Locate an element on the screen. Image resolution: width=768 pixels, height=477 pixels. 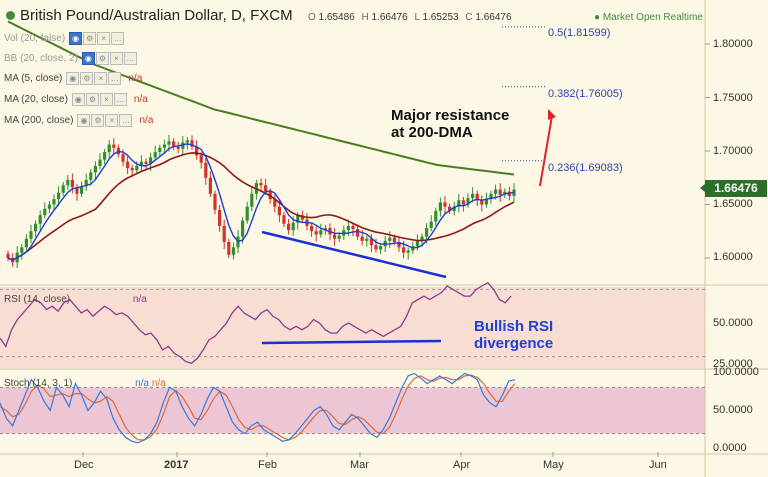
indicator-ma5-label: MA (5, close) is located at coordinates (33, 78).